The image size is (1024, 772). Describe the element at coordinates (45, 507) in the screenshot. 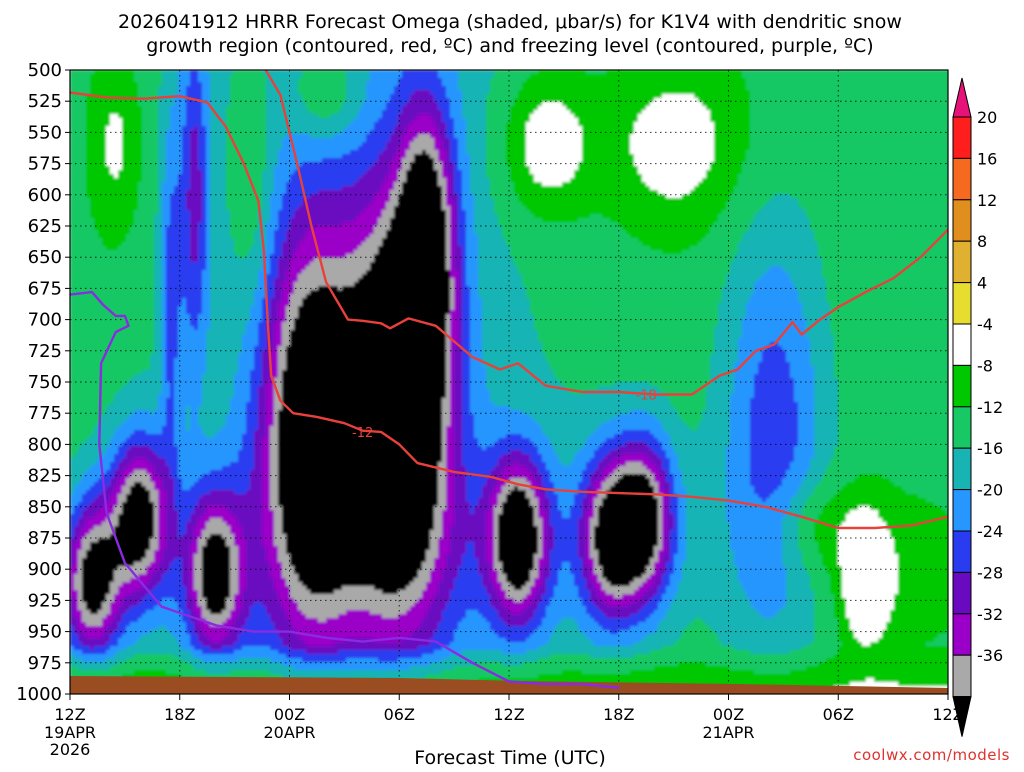

I see `y-tick-label: 850` at that location.